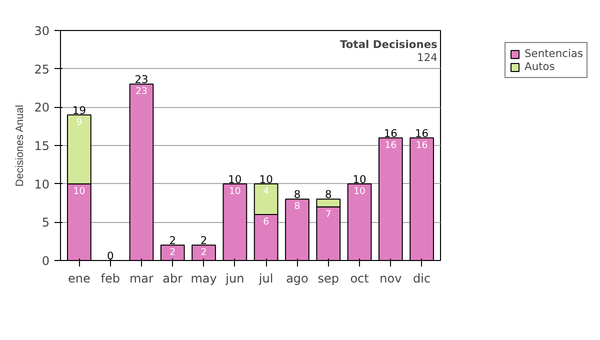 Image resolution: width=600 pixels, height=340 pixels. What do you see at coordinates (172, 279) in the screenshot?
I see `x-tick-label: abr` at bounding box center [172, 279].